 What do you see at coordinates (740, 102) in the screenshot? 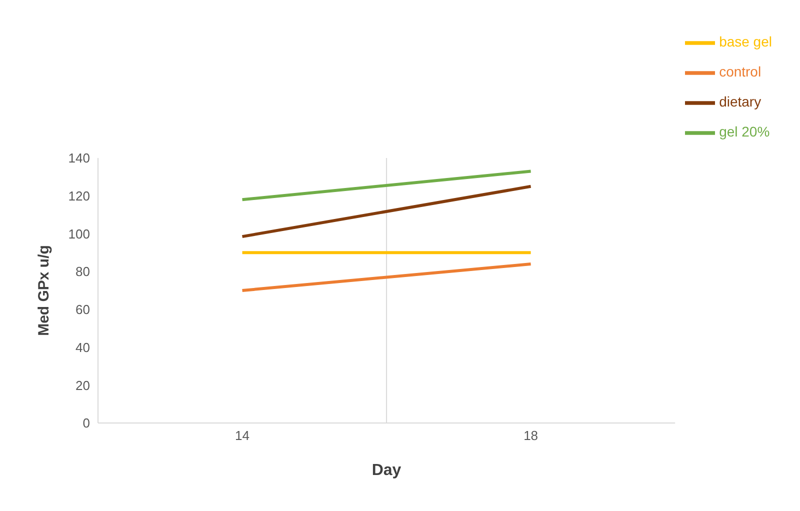
I see `legend-label: dietary` at bounding box center [740, 102].